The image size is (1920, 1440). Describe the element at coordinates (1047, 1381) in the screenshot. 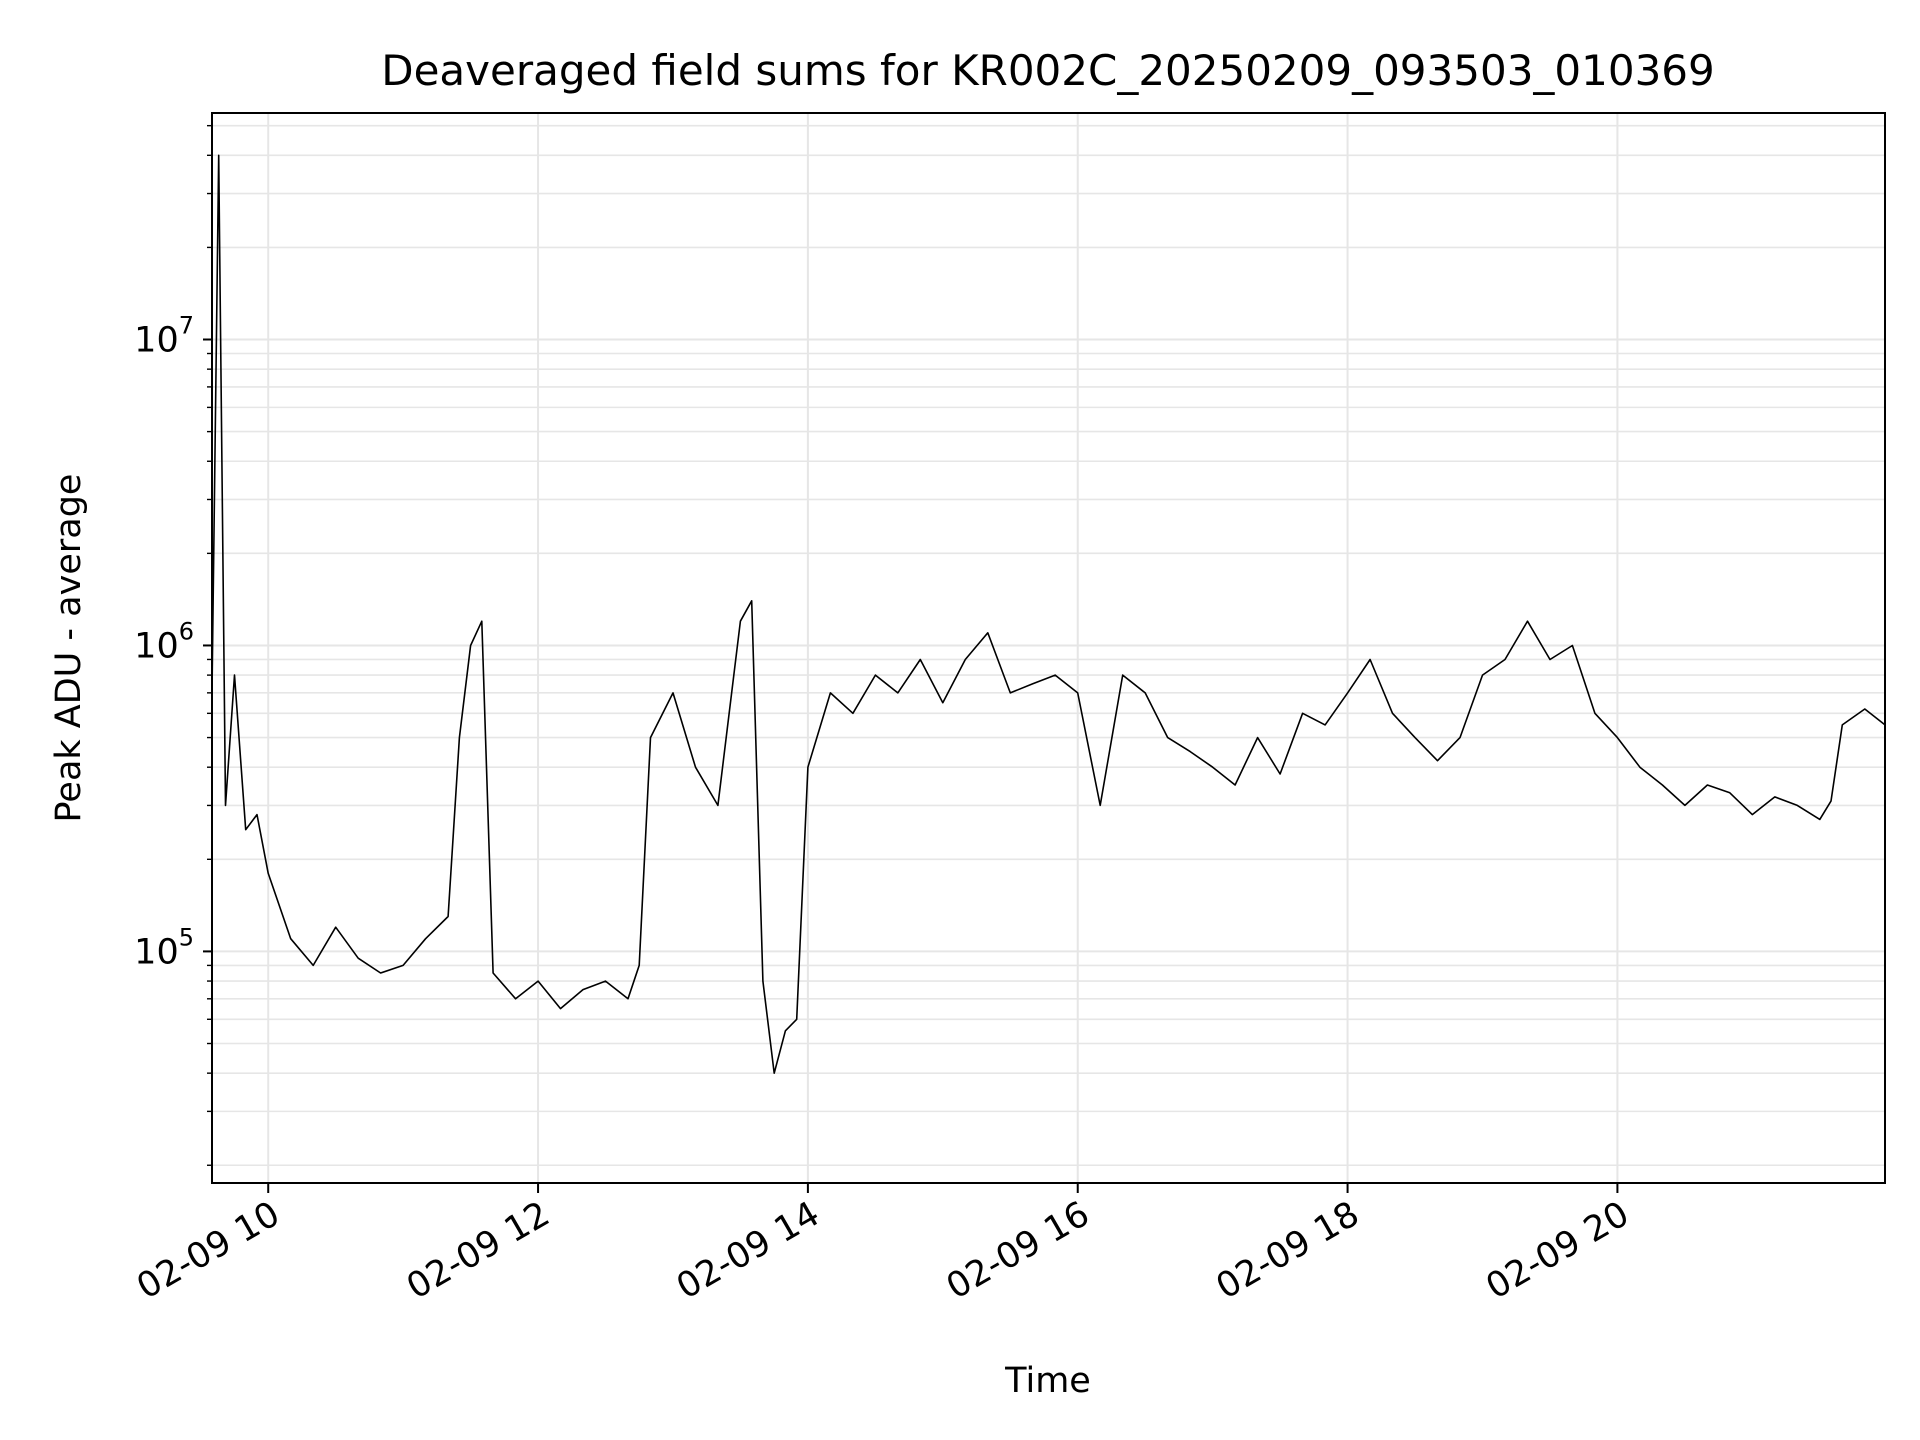

I see `x-axis-label: Time` at that location.